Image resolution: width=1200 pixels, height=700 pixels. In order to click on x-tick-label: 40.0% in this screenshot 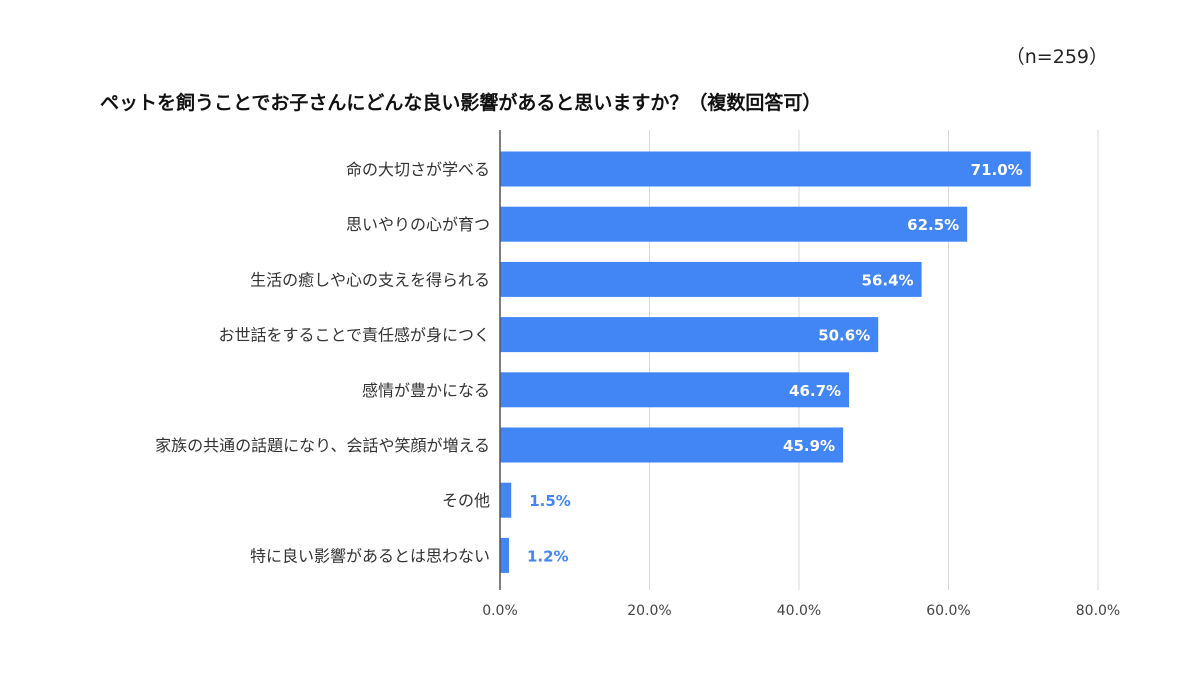, I will do `click(799, 611)`.